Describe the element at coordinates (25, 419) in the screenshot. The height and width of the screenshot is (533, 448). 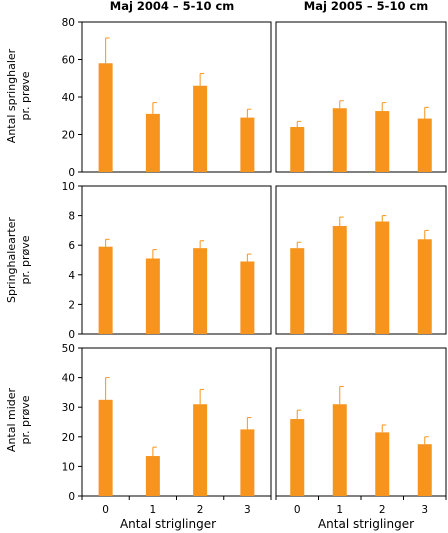
I see `row3-ylabel-line2: pr. prøve` at that location.